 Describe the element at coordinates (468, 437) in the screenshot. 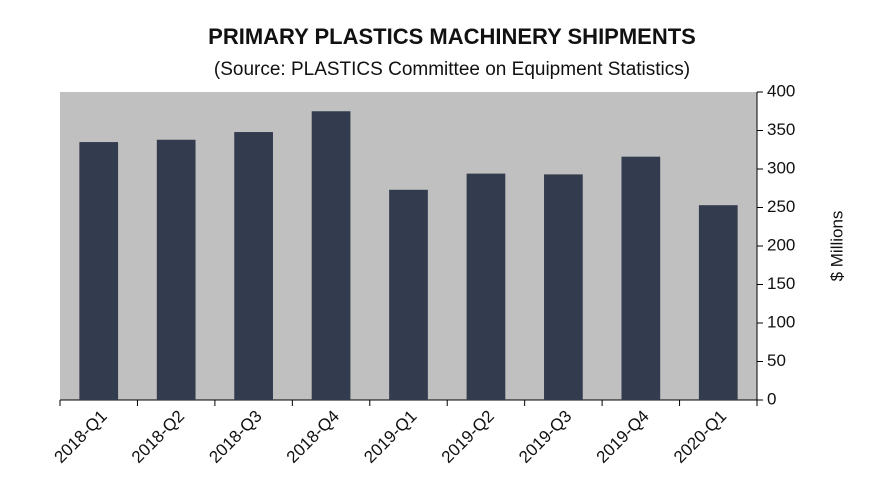

I see `x-tick-label: 2019-Q2` at that location.